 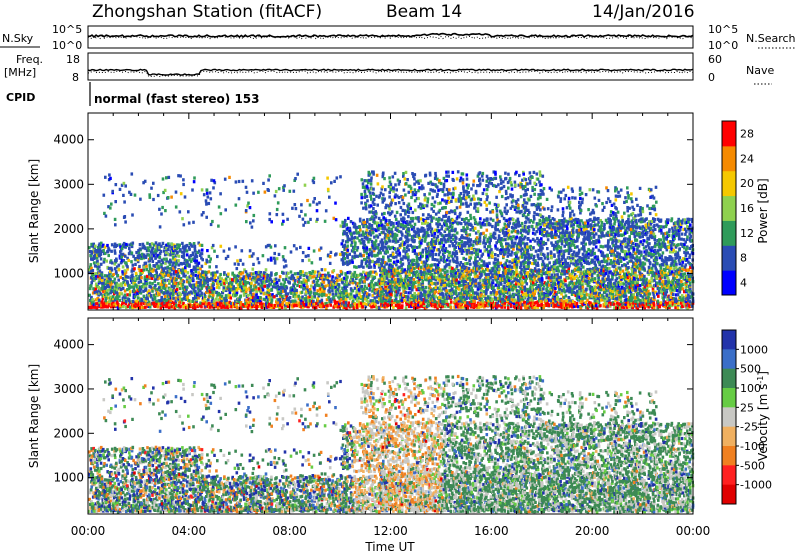 What do you see at coordinates (29, 59) in the screenshot?
I see `freq-label: Freq.` at bounding box center [29, 59].